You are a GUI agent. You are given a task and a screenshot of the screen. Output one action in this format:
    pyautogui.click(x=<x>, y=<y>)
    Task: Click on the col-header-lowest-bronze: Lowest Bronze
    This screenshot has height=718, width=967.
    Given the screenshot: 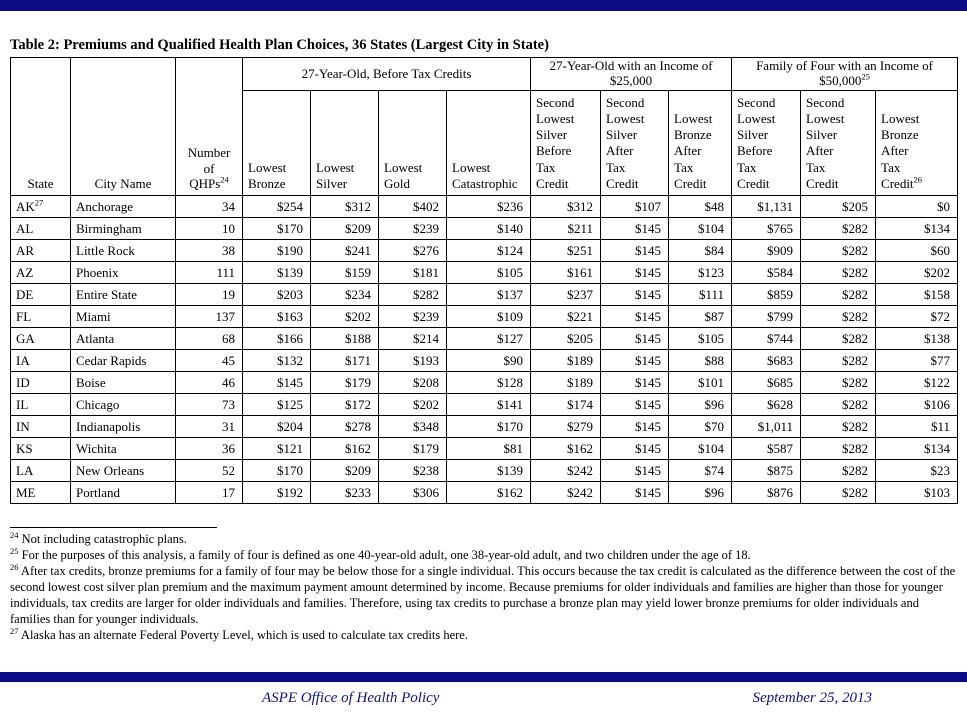 What is the action you would take?
    pyautogui.click(x=276, y=143)
    